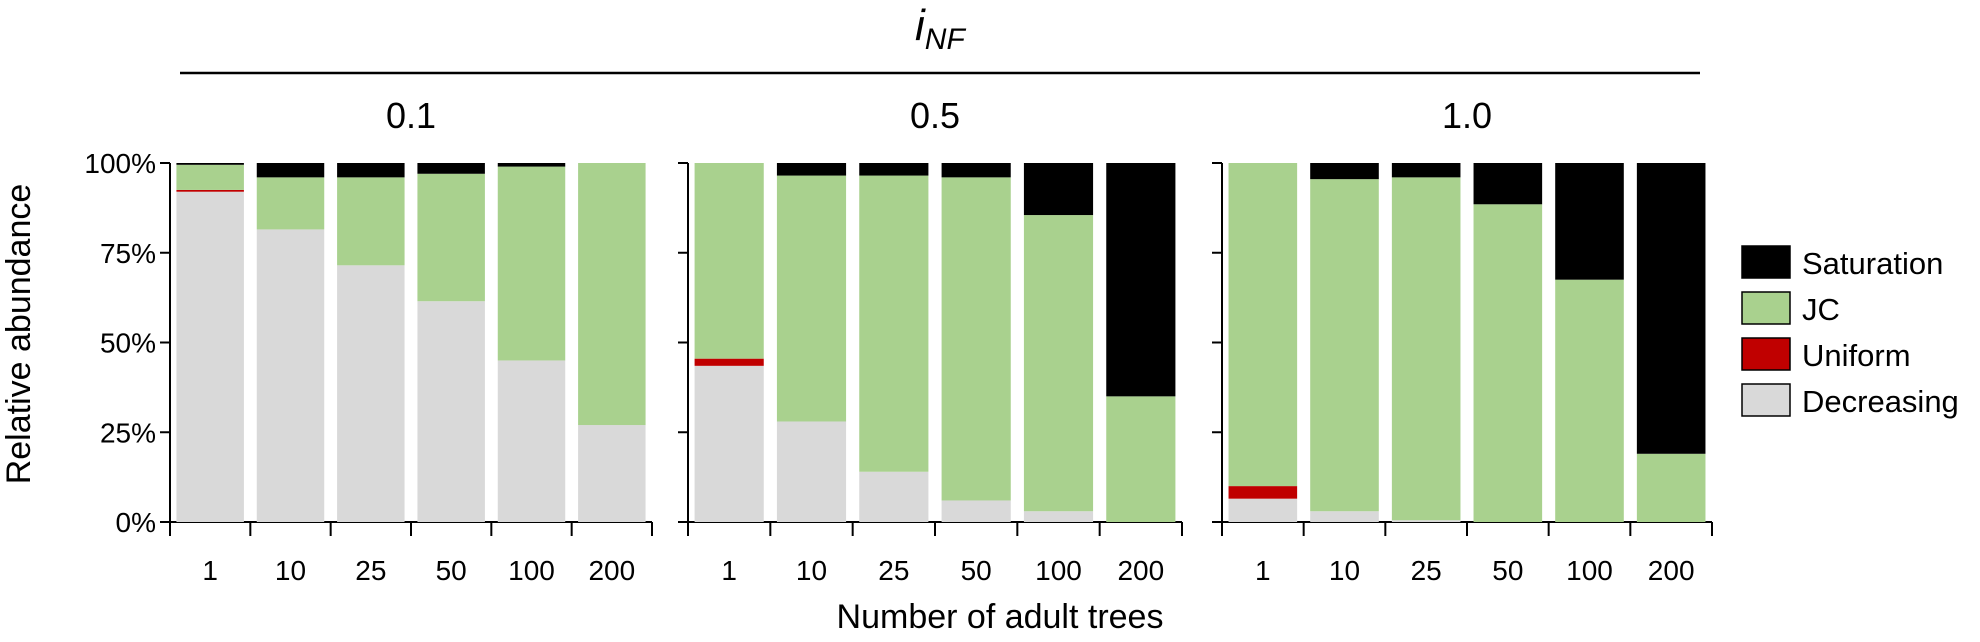 The image size is (1980, 642). Describe the element at coordinates (1467, 115) in the screenshot. I see `panel-title: 1.0` at that location.